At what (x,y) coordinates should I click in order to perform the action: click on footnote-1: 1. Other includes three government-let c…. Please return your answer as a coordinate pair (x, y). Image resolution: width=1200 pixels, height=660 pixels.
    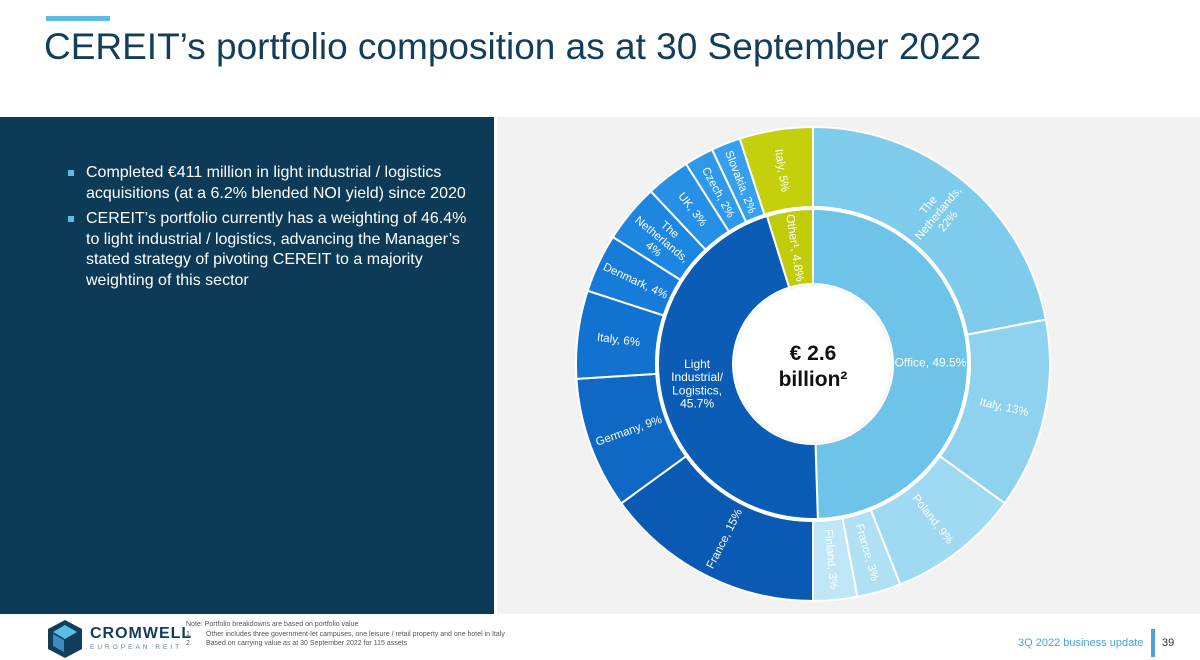
    Looking at the image, I should click on (345, 635).